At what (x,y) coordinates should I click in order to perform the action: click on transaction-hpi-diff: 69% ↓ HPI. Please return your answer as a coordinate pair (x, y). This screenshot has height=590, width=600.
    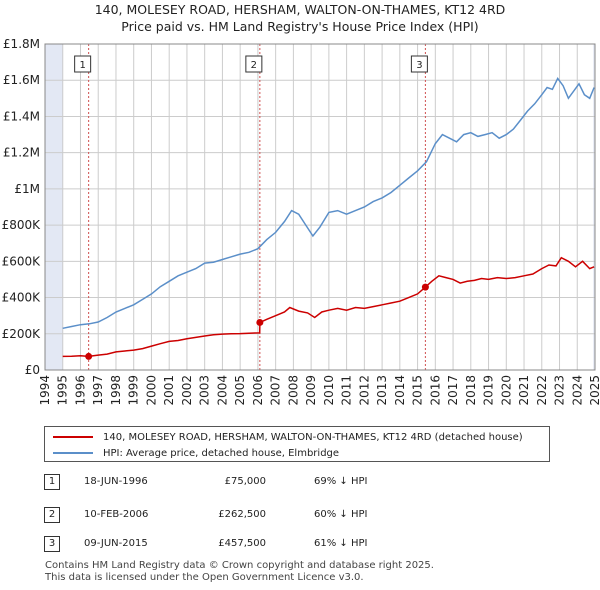
    Looking at the image, I should click on (341, 481).